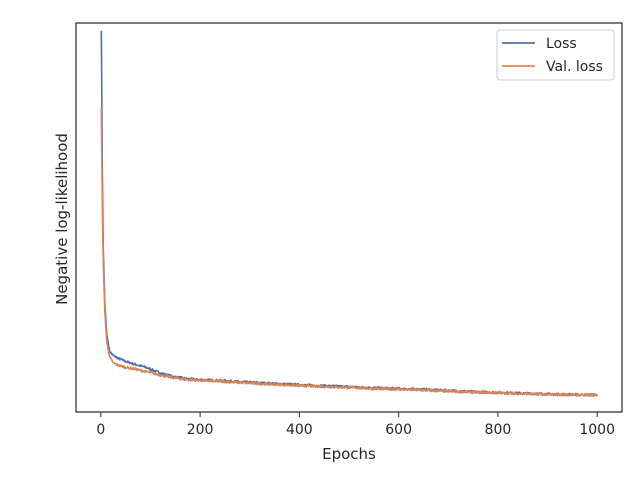 The width and height of the screenshot is (640, 480). I want to click on x-tick-label: 1000, so click(597, 430).